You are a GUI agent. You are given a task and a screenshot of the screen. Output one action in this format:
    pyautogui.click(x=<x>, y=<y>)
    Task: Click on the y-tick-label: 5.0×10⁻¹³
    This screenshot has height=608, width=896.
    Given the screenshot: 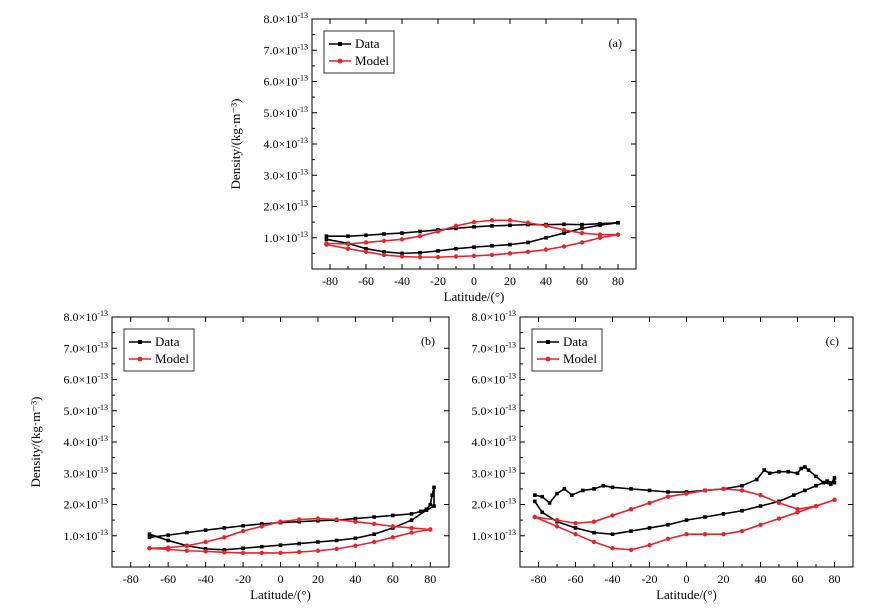 What is the action you would take?
    pyautogui.click(x=86, y=410)
    